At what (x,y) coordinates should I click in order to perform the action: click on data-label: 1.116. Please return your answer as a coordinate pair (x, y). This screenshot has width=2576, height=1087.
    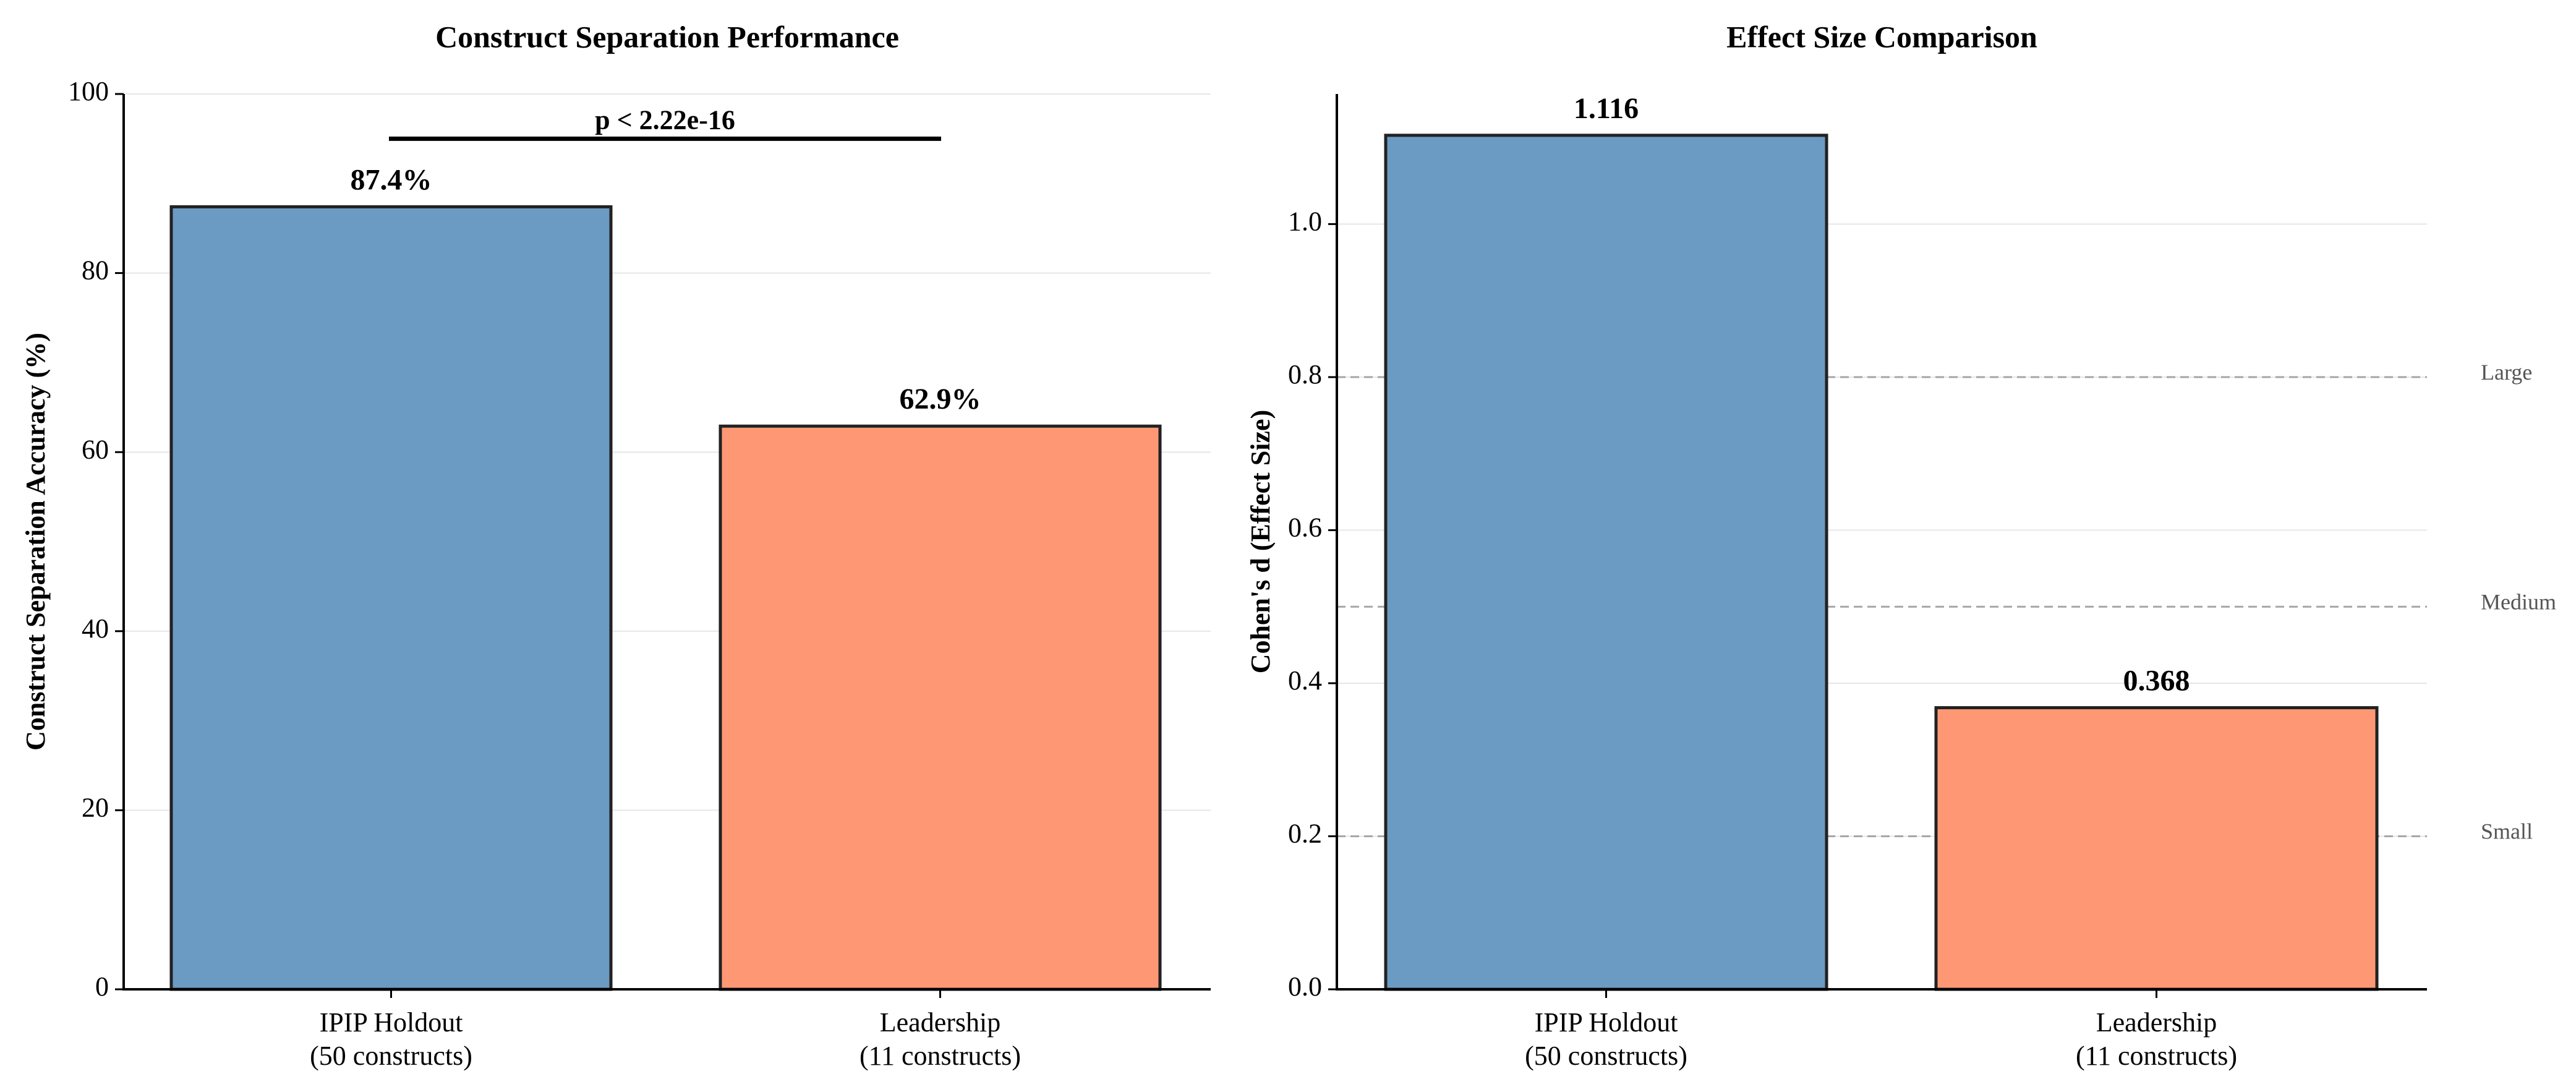
    Looking at the image, I should click on (1606, 108).